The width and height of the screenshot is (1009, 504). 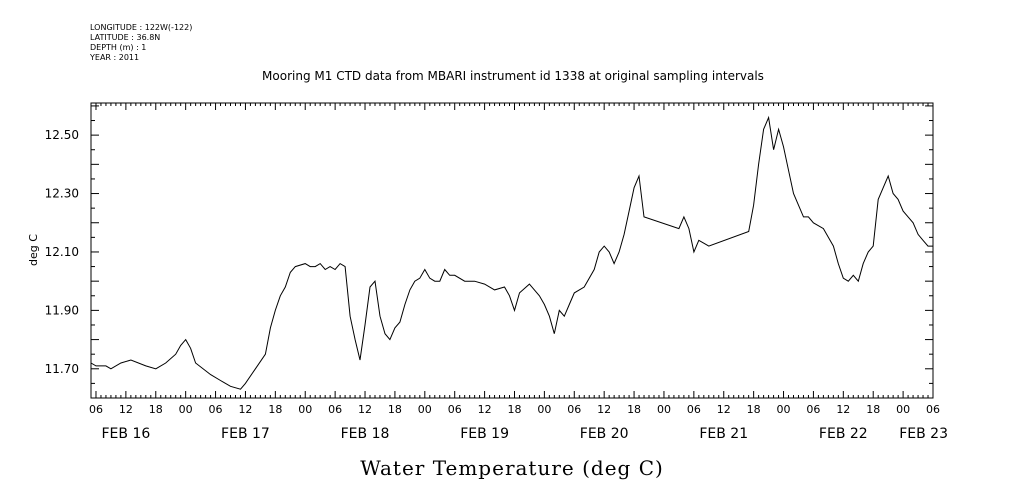 I want to click on y-tick-label: 12.10, so click(x=62, y=252).